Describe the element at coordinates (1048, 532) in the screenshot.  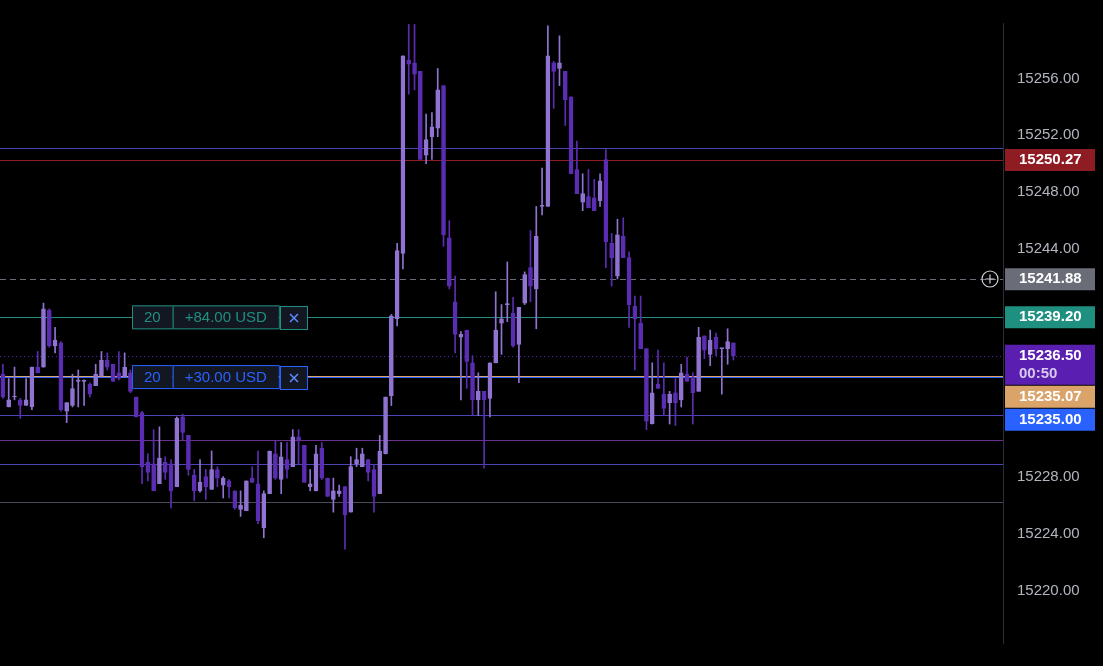
I see `y-tick-label: 15224.00` at that location.